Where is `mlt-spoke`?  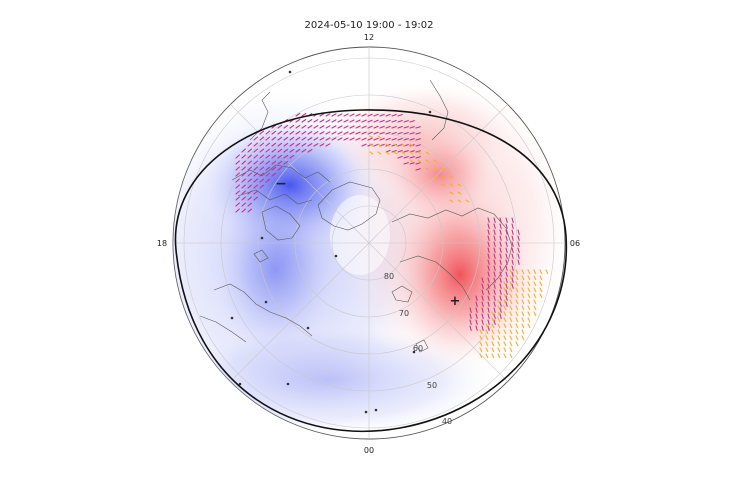
mlt-spoke is located at coordinates (438, 174).